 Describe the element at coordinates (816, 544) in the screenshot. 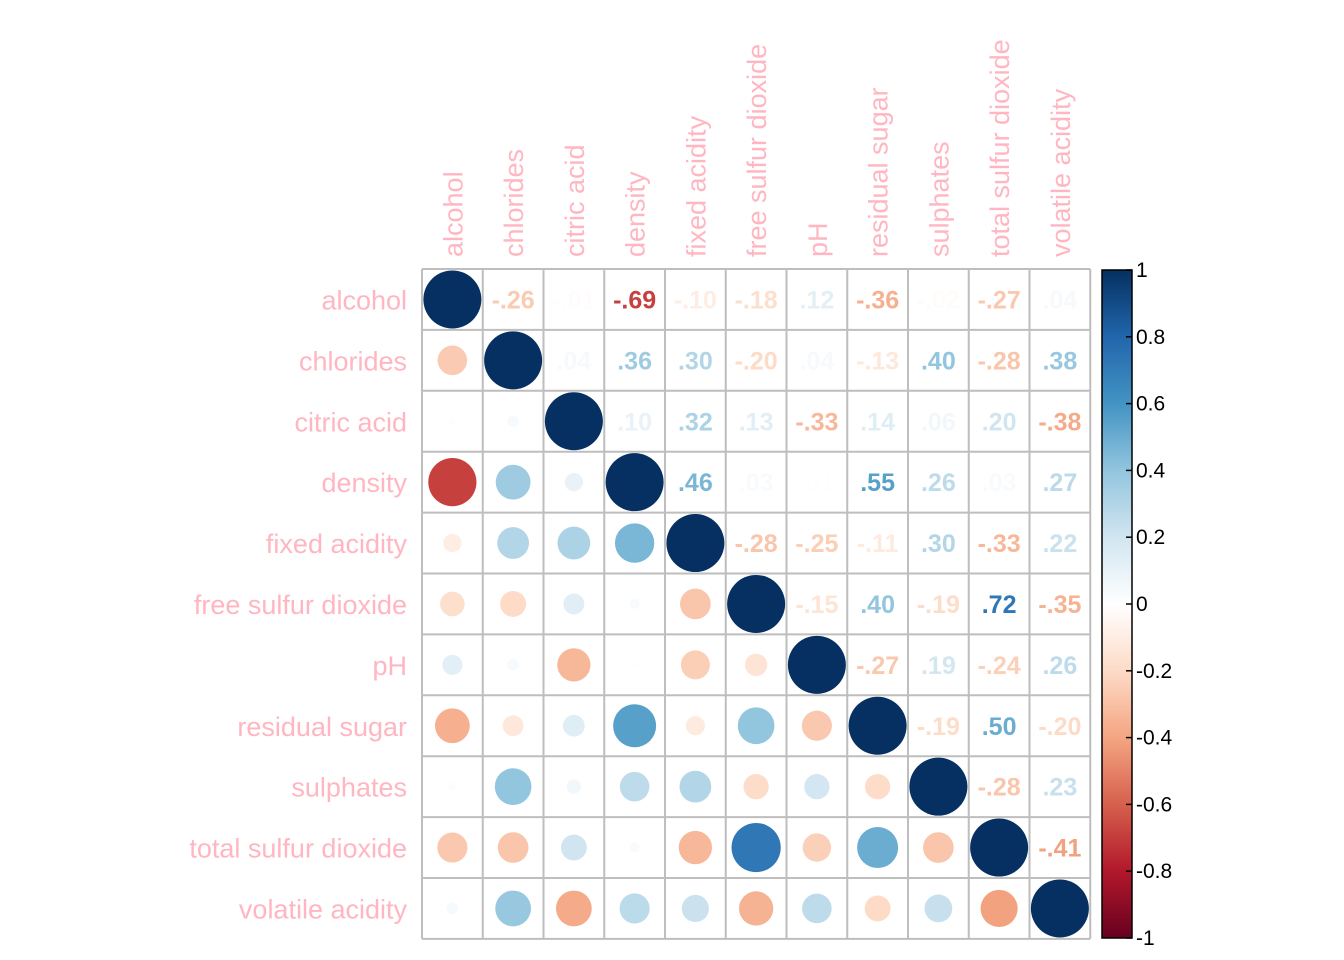

I see `corr-value-label: -.25` at that location.